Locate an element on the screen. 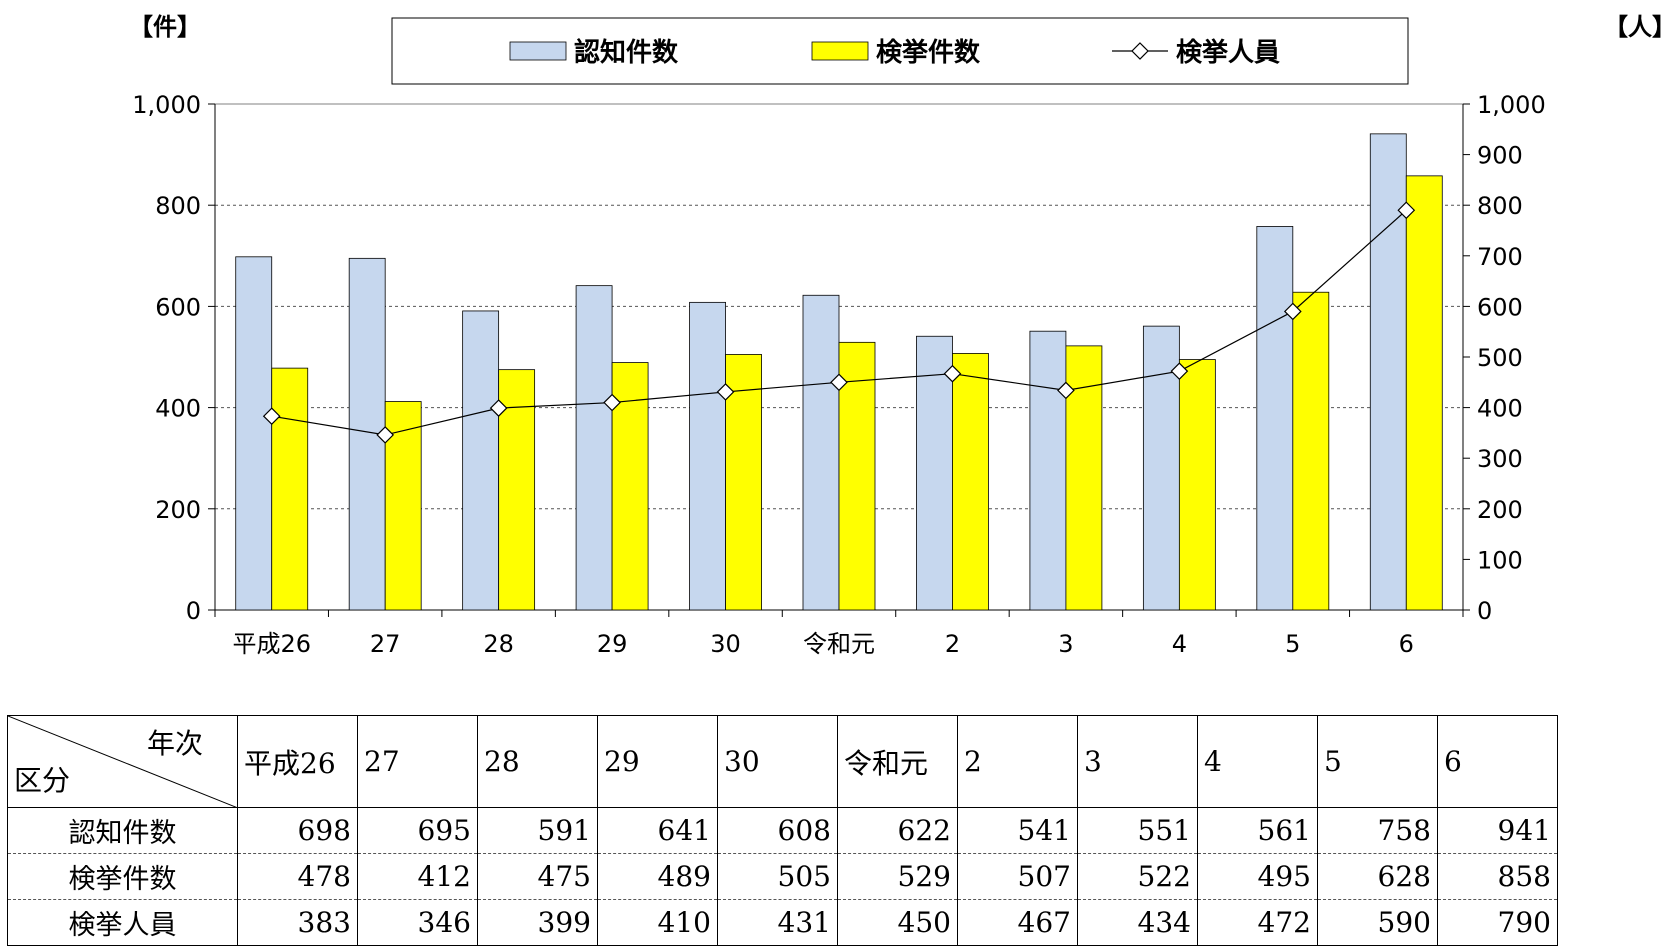 Image resolution: width=1676 pixels, height=951 pixels. x-tick-label: 27 is located at coordinates (385, 644).